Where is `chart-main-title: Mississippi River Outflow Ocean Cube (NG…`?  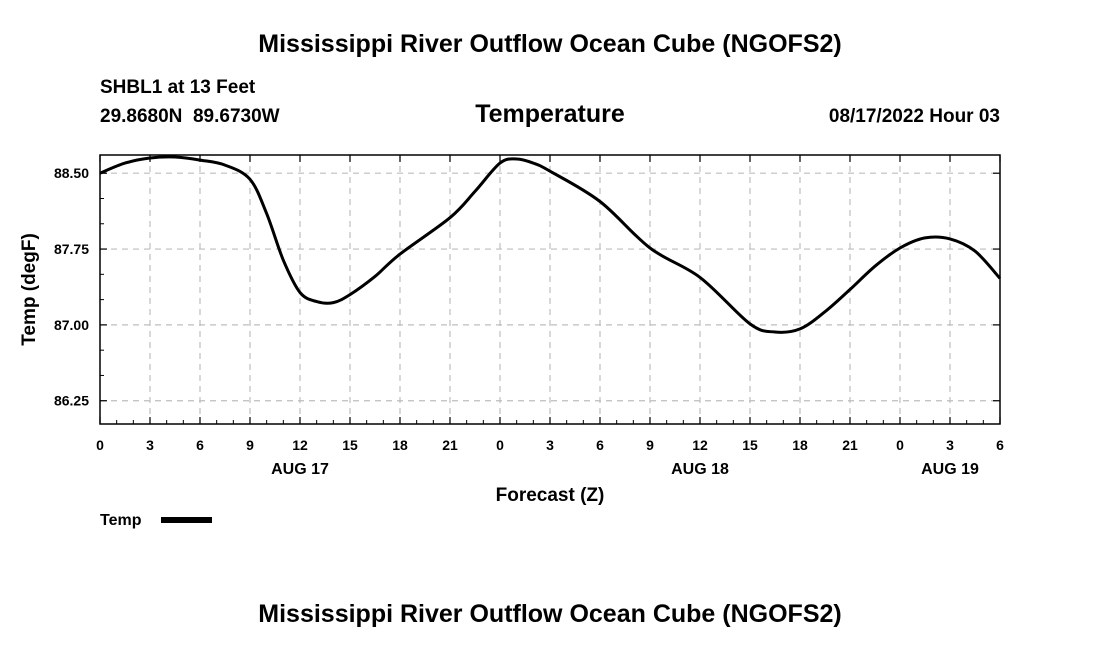 chart-main-title: Mississippi River Outflow Ocean Cube (NG… is located at coordinates (550, 44).